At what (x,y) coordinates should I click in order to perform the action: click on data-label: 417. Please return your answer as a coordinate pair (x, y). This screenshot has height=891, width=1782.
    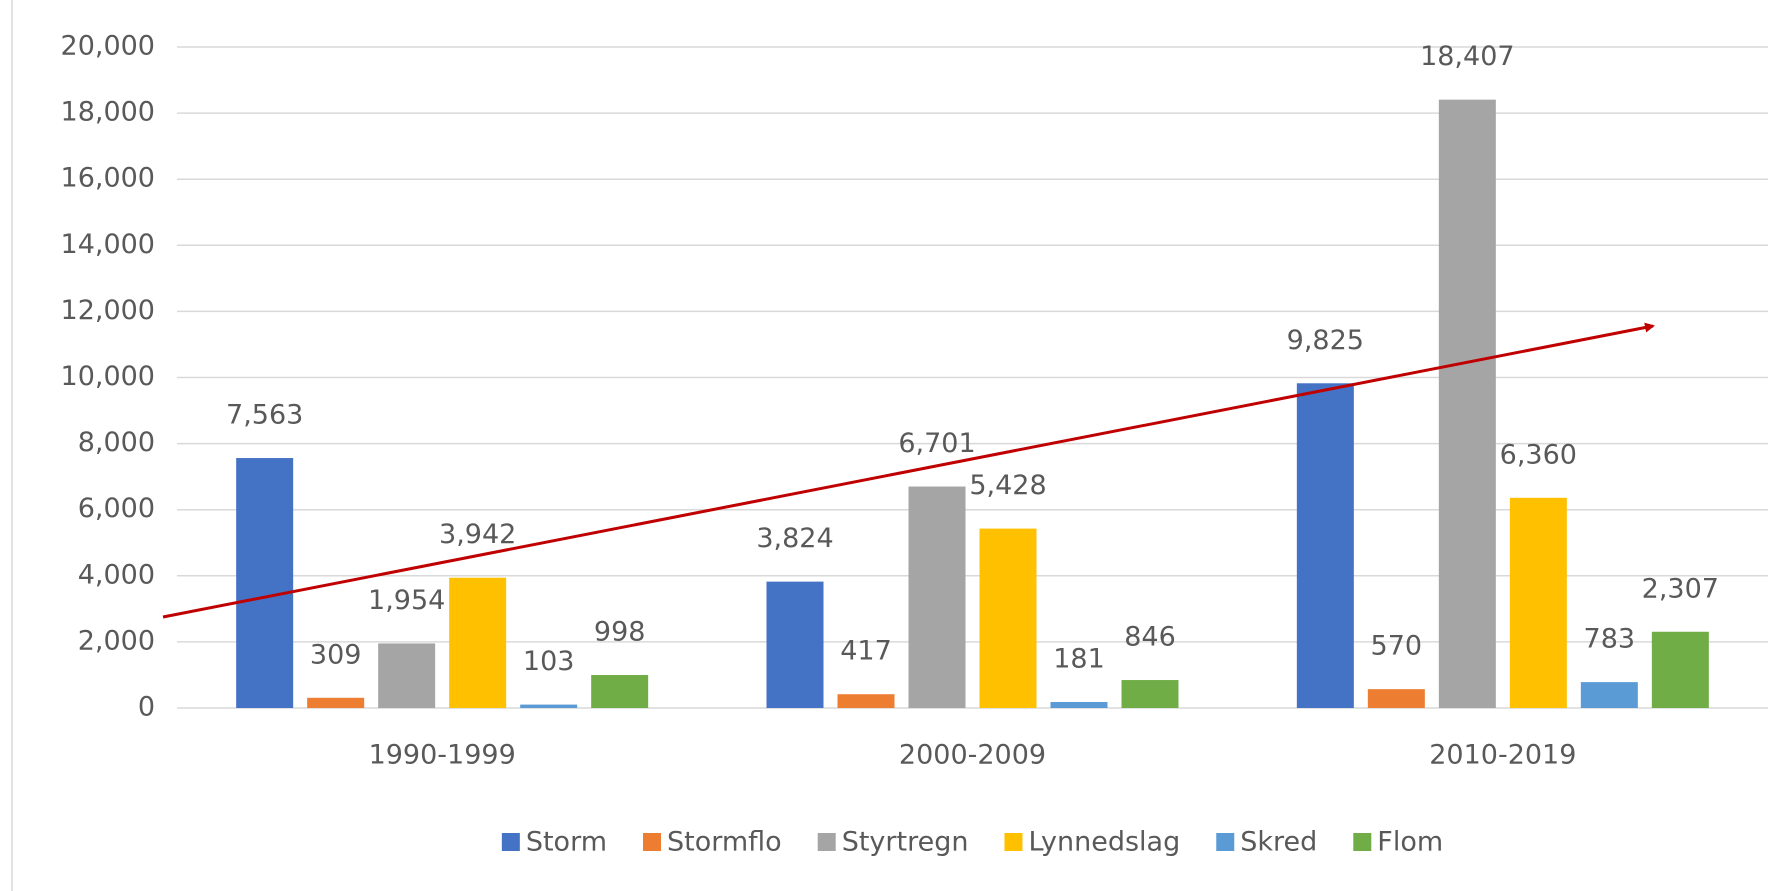
    Looking at the image, I should click on (866, 651).